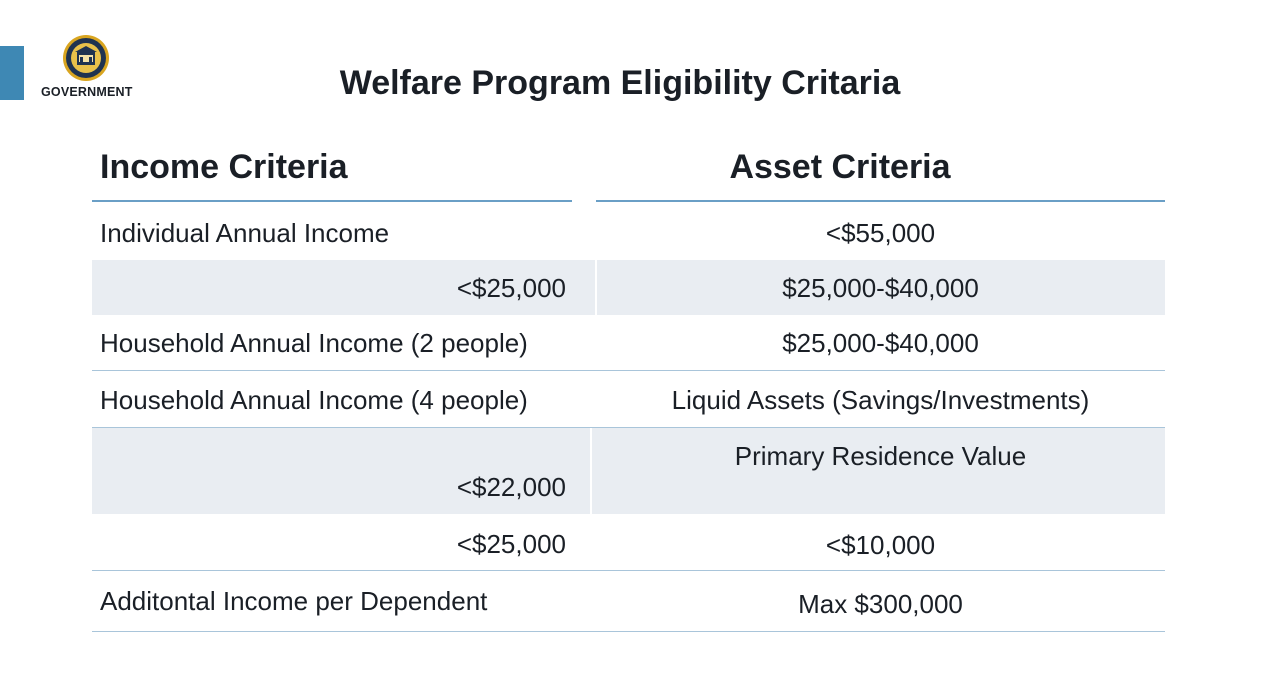 The image size is (1280, 698). I want to click on asset-cell: <$10,000, so click(880, 545).